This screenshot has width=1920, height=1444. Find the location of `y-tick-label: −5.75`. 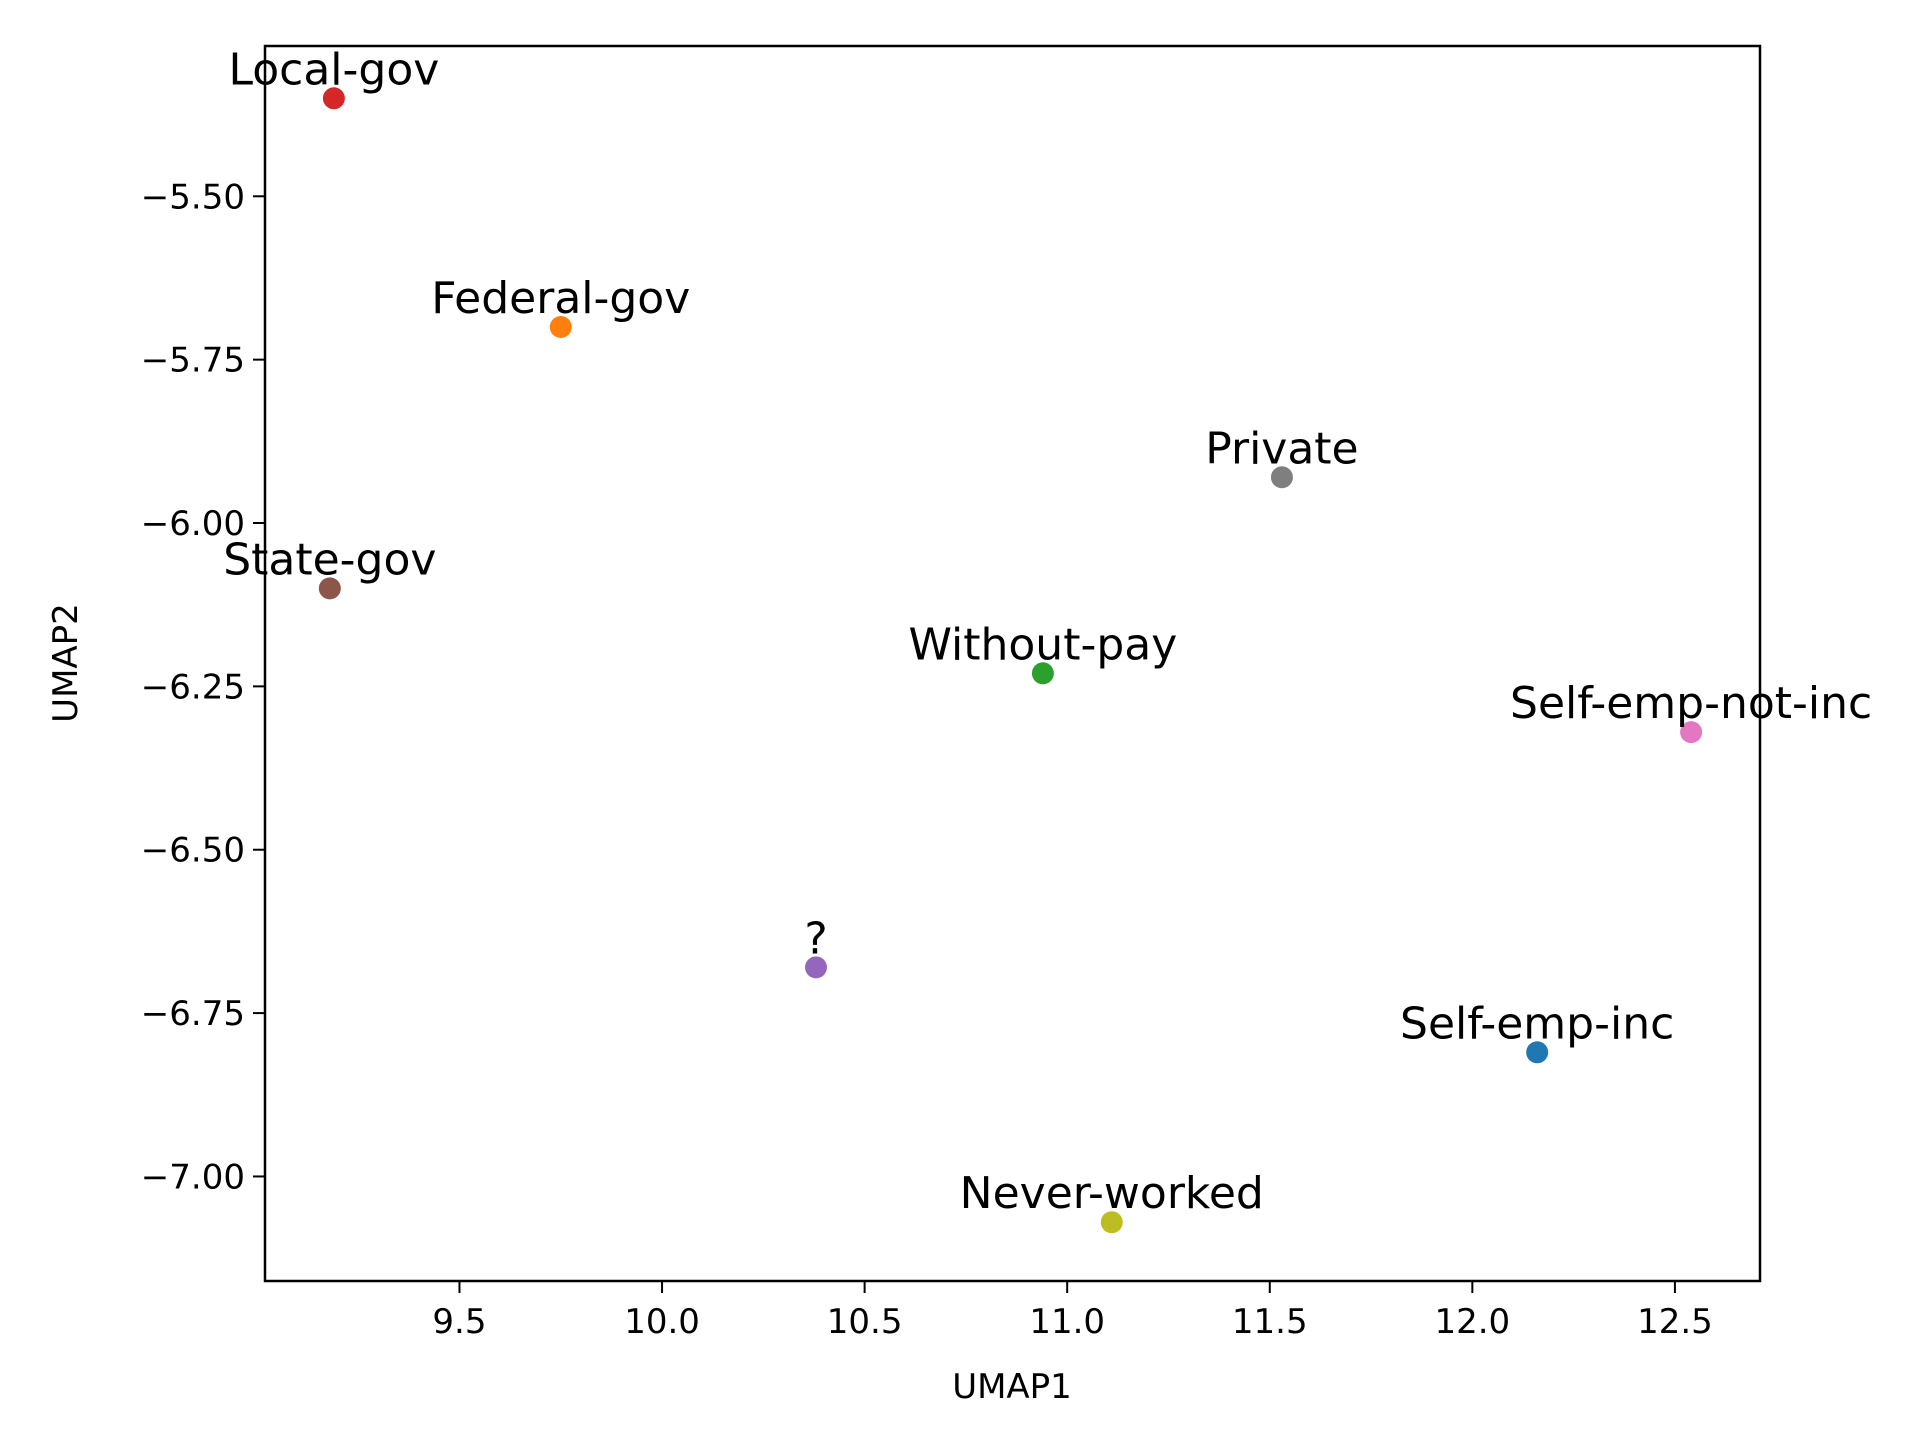

y-tick-label: −5.75 is located at coordinates (193, 361).